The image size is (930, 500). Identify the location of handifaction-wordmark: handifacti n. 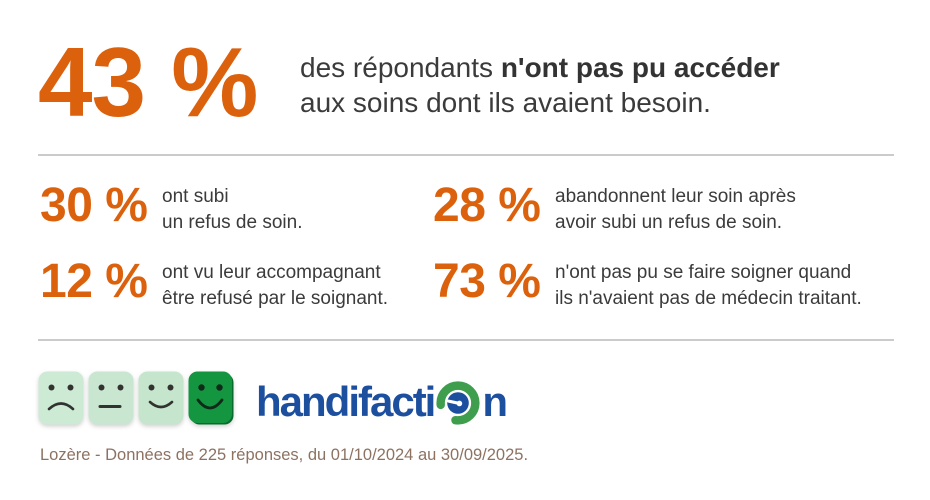
(382, 402).